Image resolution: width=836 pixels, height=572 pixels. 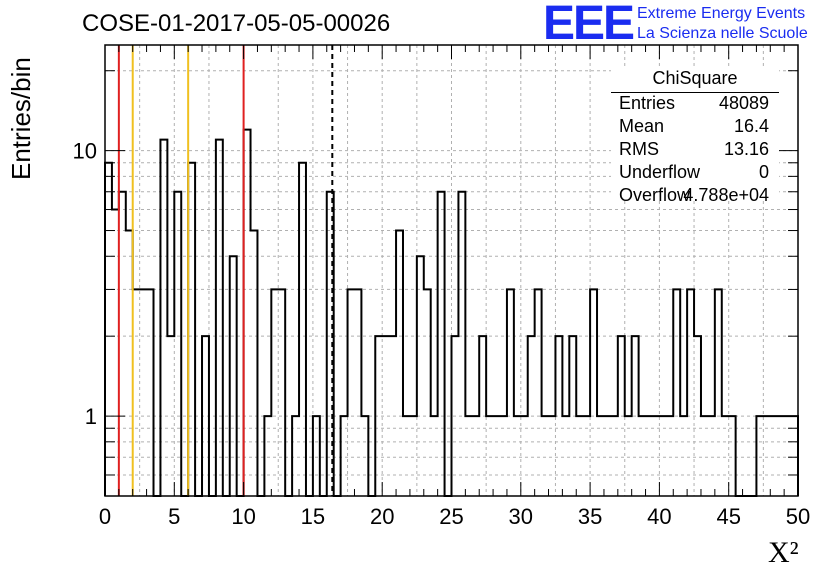 What do you see at coordinates (728, 516) in the screenshot?
I see `x-tick-label: 45` at bounding box center [728, 516].